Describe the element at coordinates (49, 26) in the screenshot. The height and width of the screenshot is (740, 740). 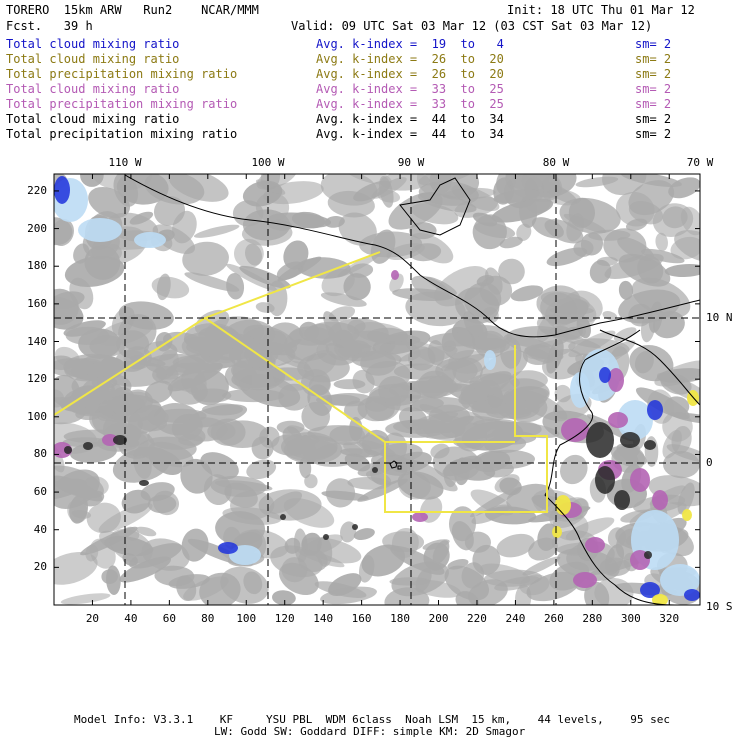
I see `forecast-hour: Fcst. 39 h` at that location.